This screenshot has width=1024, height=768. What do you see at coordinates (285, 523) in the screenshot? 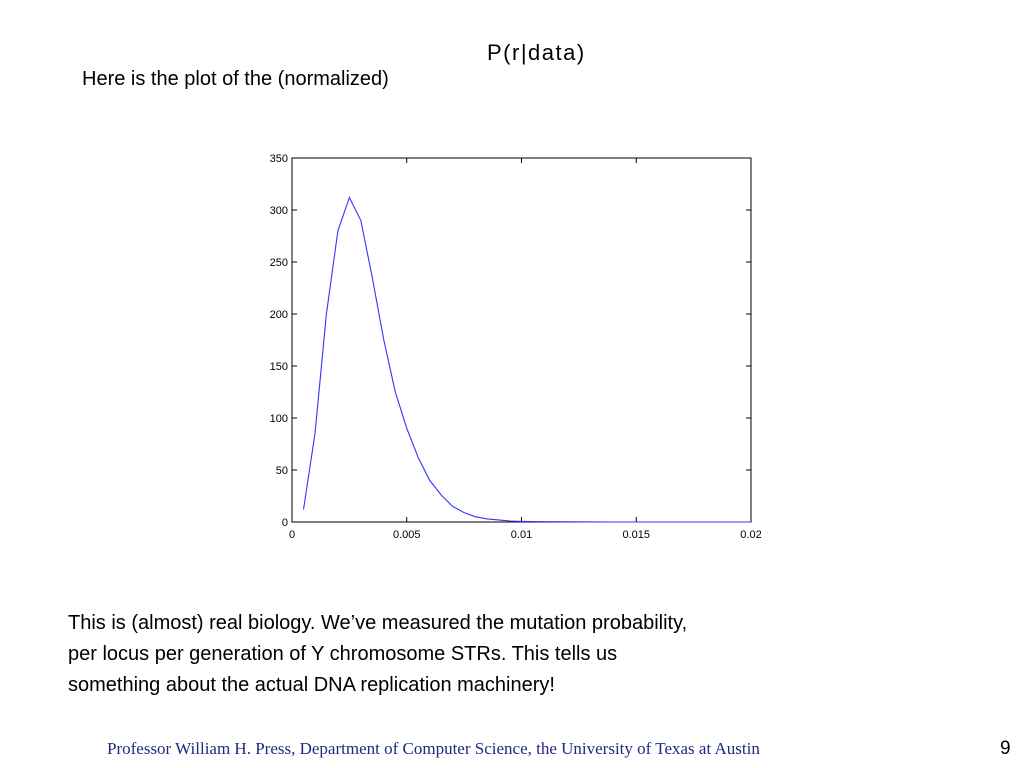
I see `y-tick-label: 0` at bounding box center [285, 523].